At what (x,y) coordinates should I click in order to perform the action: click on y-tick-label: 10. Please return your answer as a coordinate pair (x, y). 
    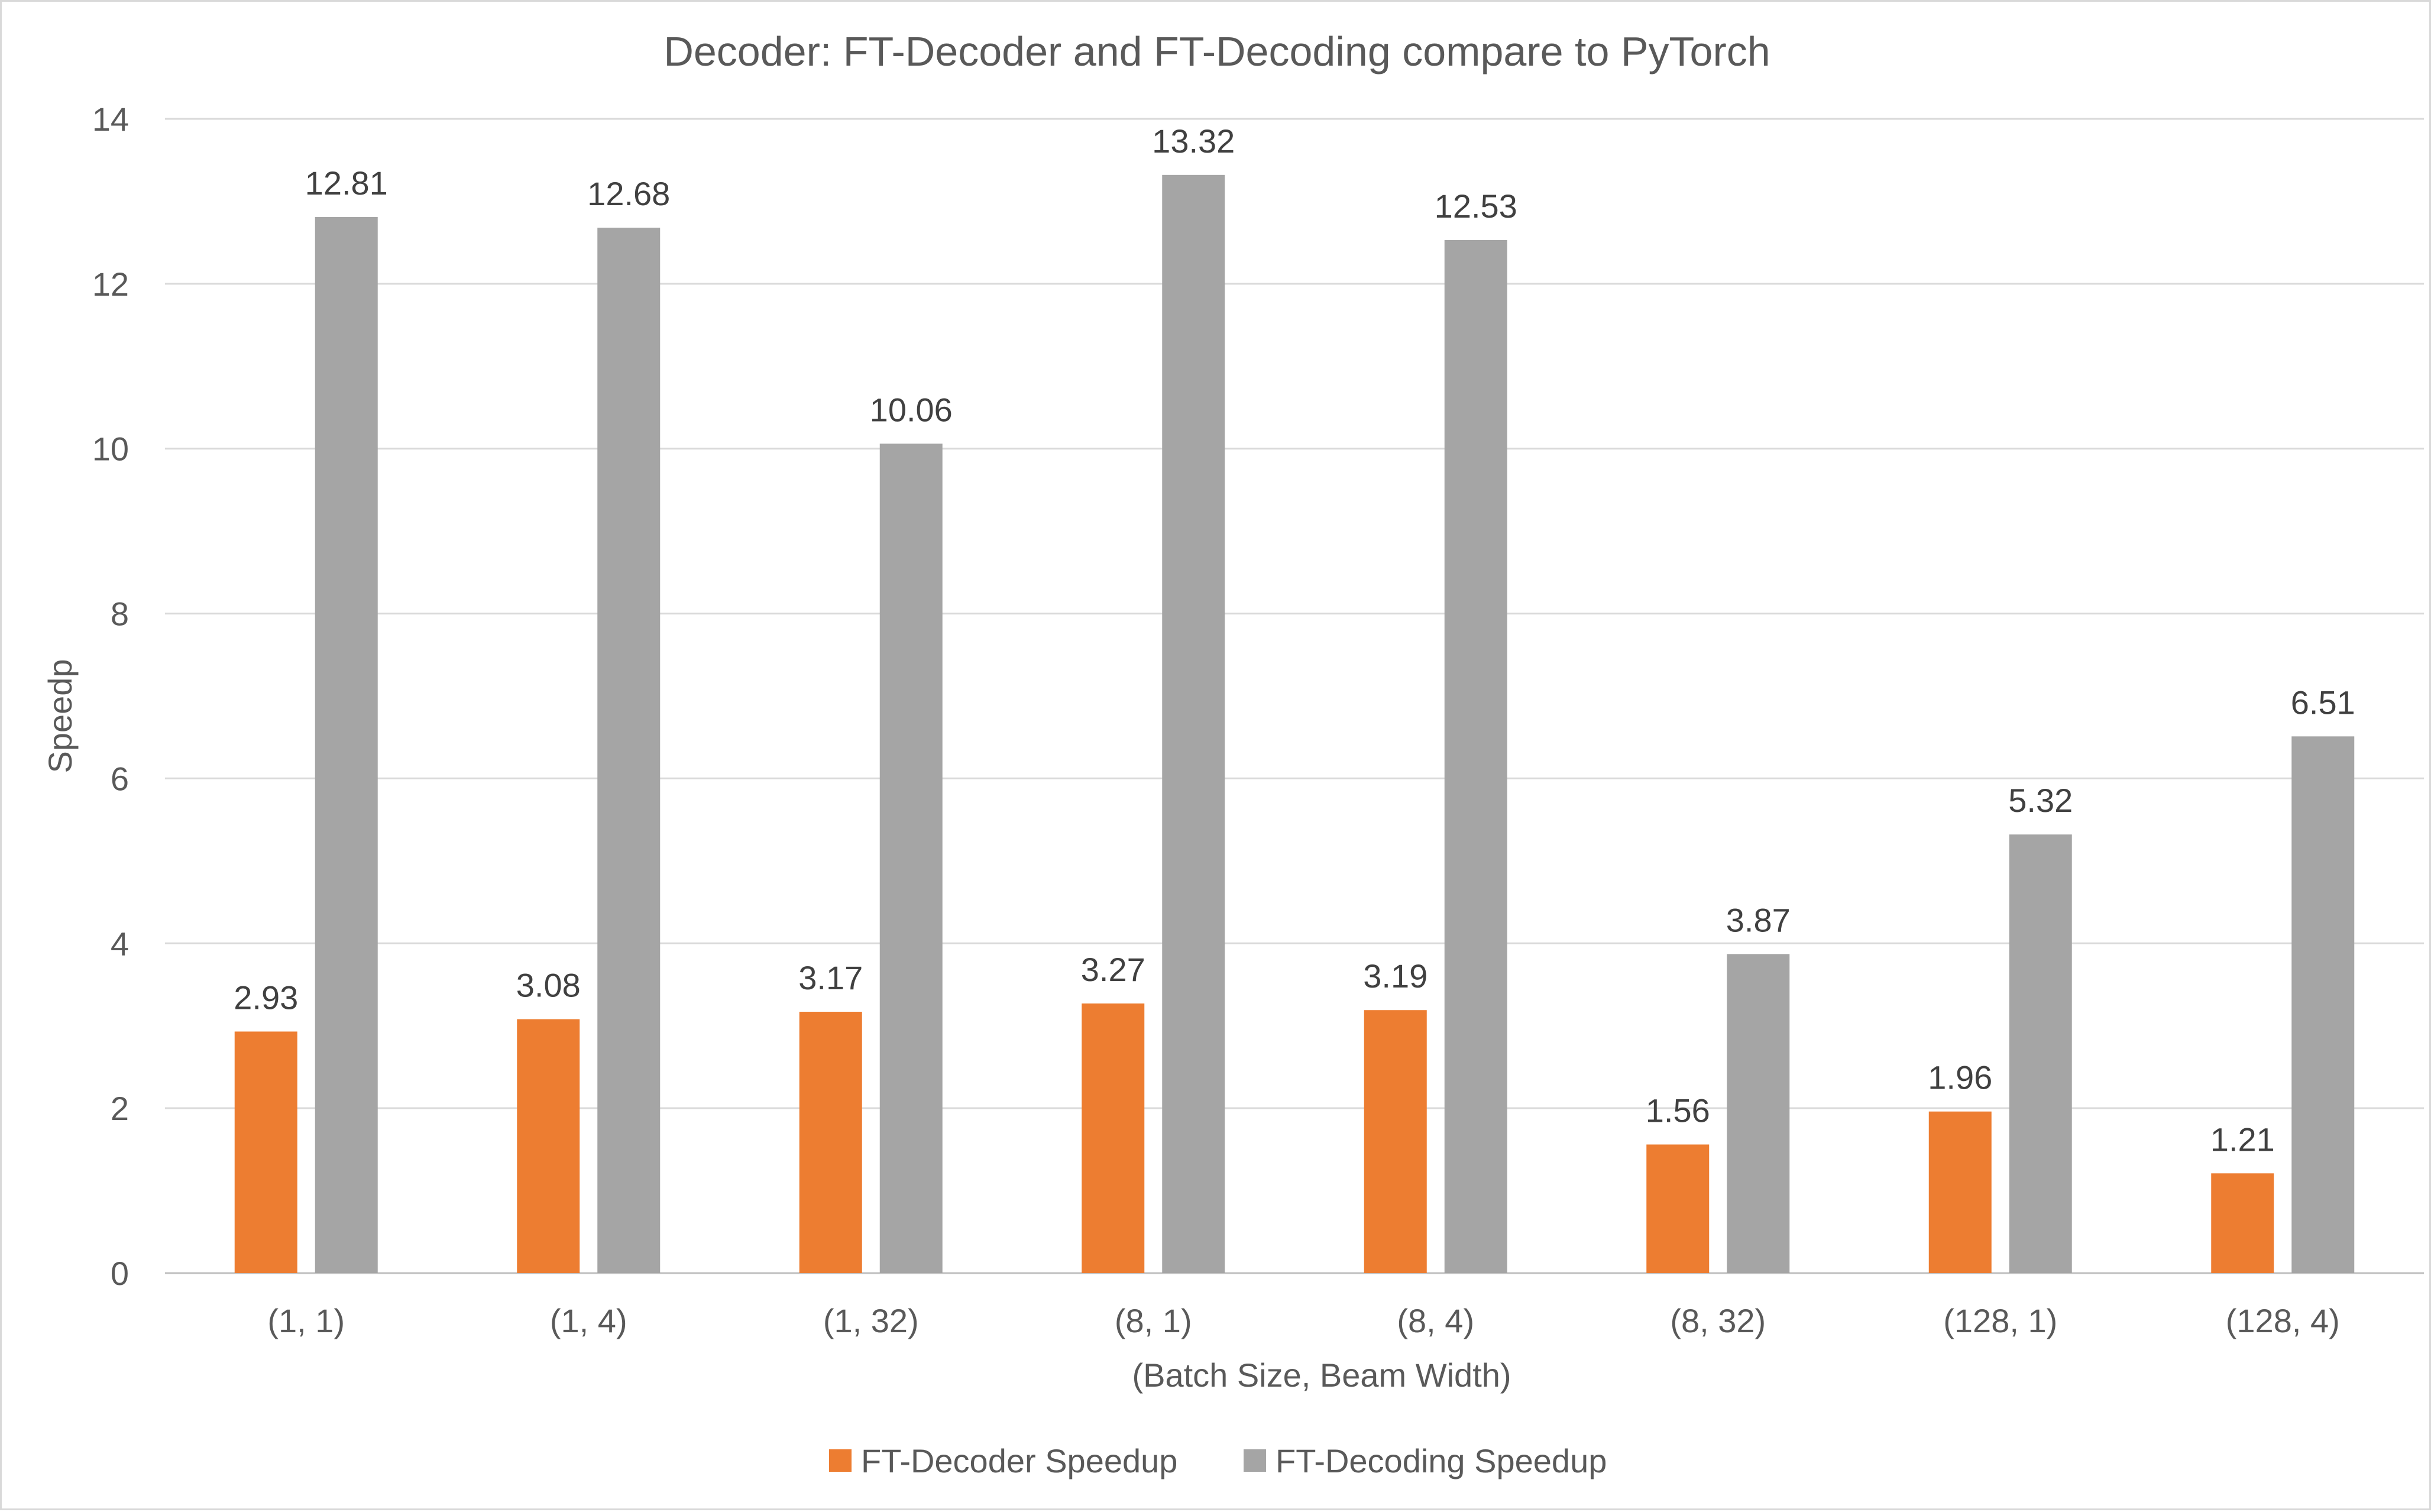
    Looking at the image, I should click on (110, 449).